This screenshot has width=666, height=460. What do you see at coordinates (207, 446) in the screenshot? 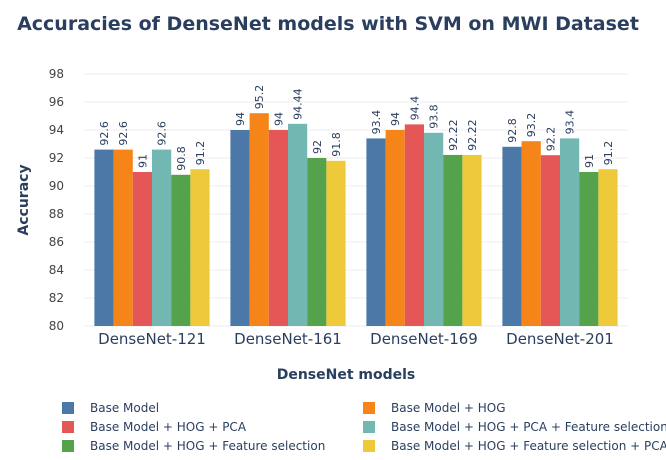
I see `legend-label: Base Model + HOG + Feature selection` at bounding box center [207, 446].